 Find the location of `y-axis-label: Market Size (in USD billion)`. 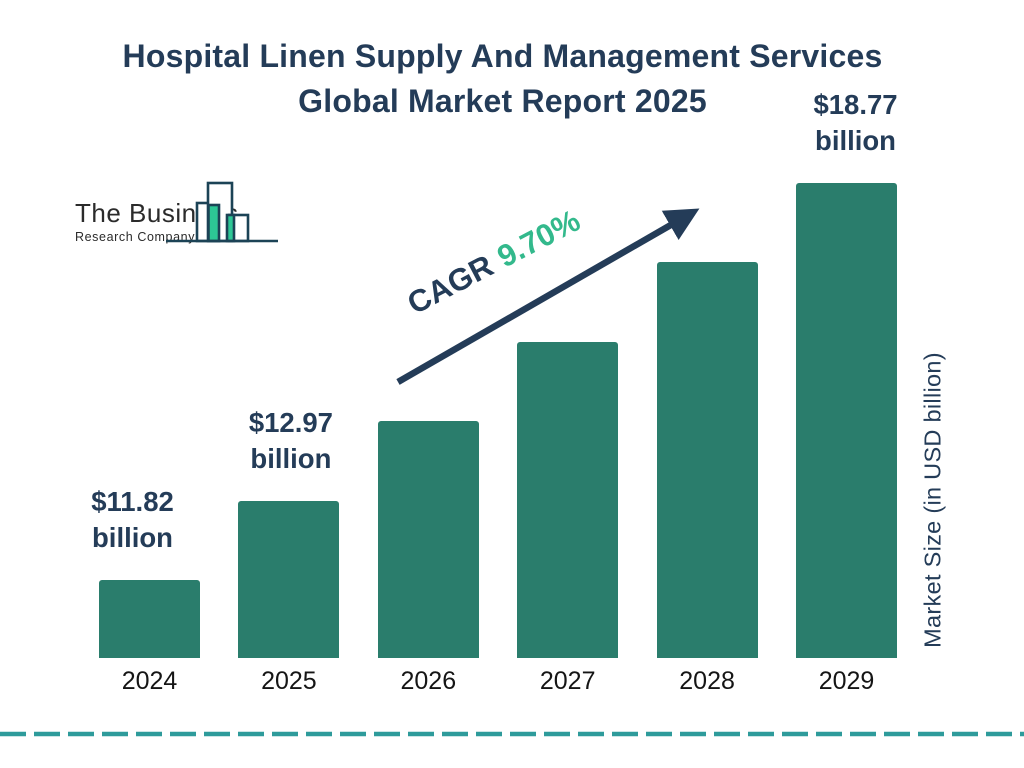

y-axis-label: Market Size (in USD billion) is located at coordinates (932, 500).